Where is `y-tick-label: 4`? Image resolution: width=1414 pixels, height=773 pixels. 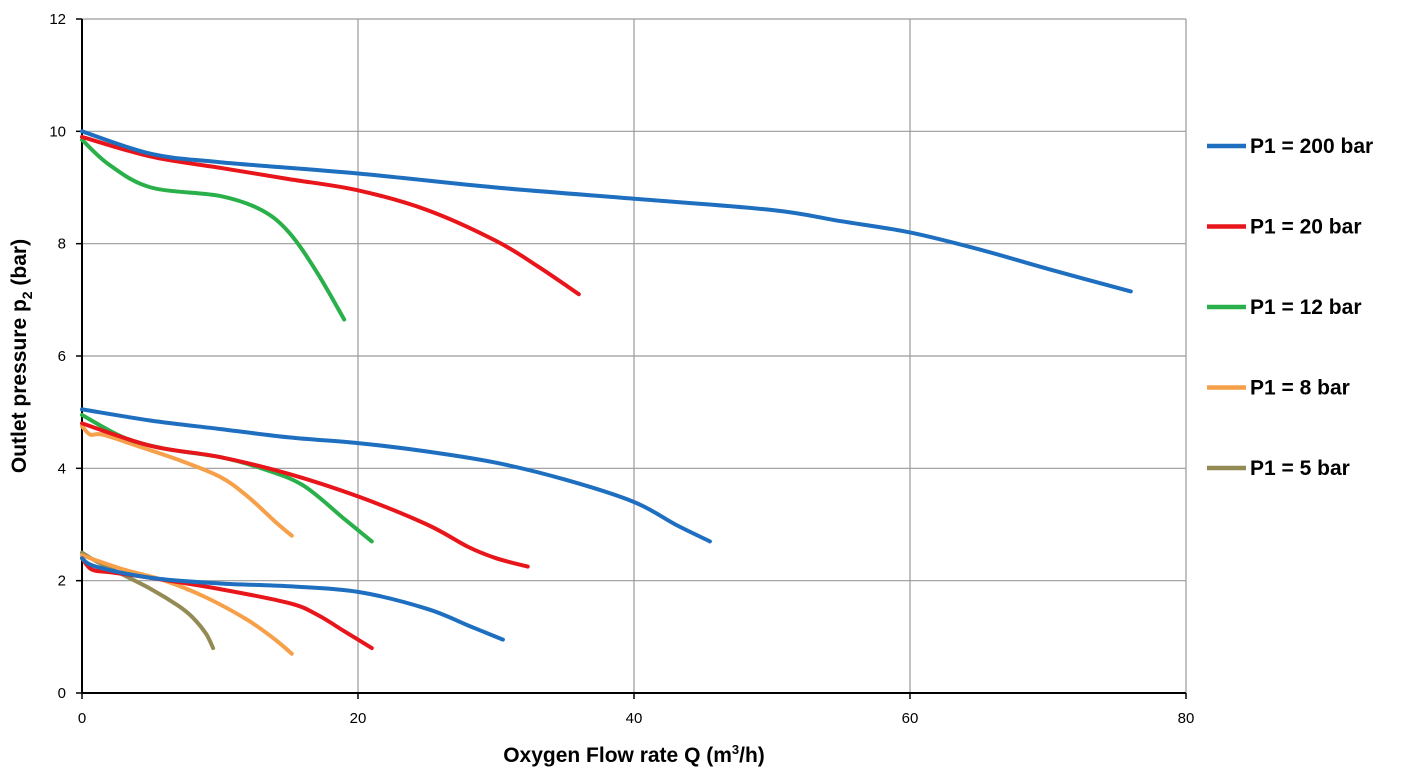 y-tick-label: 4 is located at coordinates (62, 468).